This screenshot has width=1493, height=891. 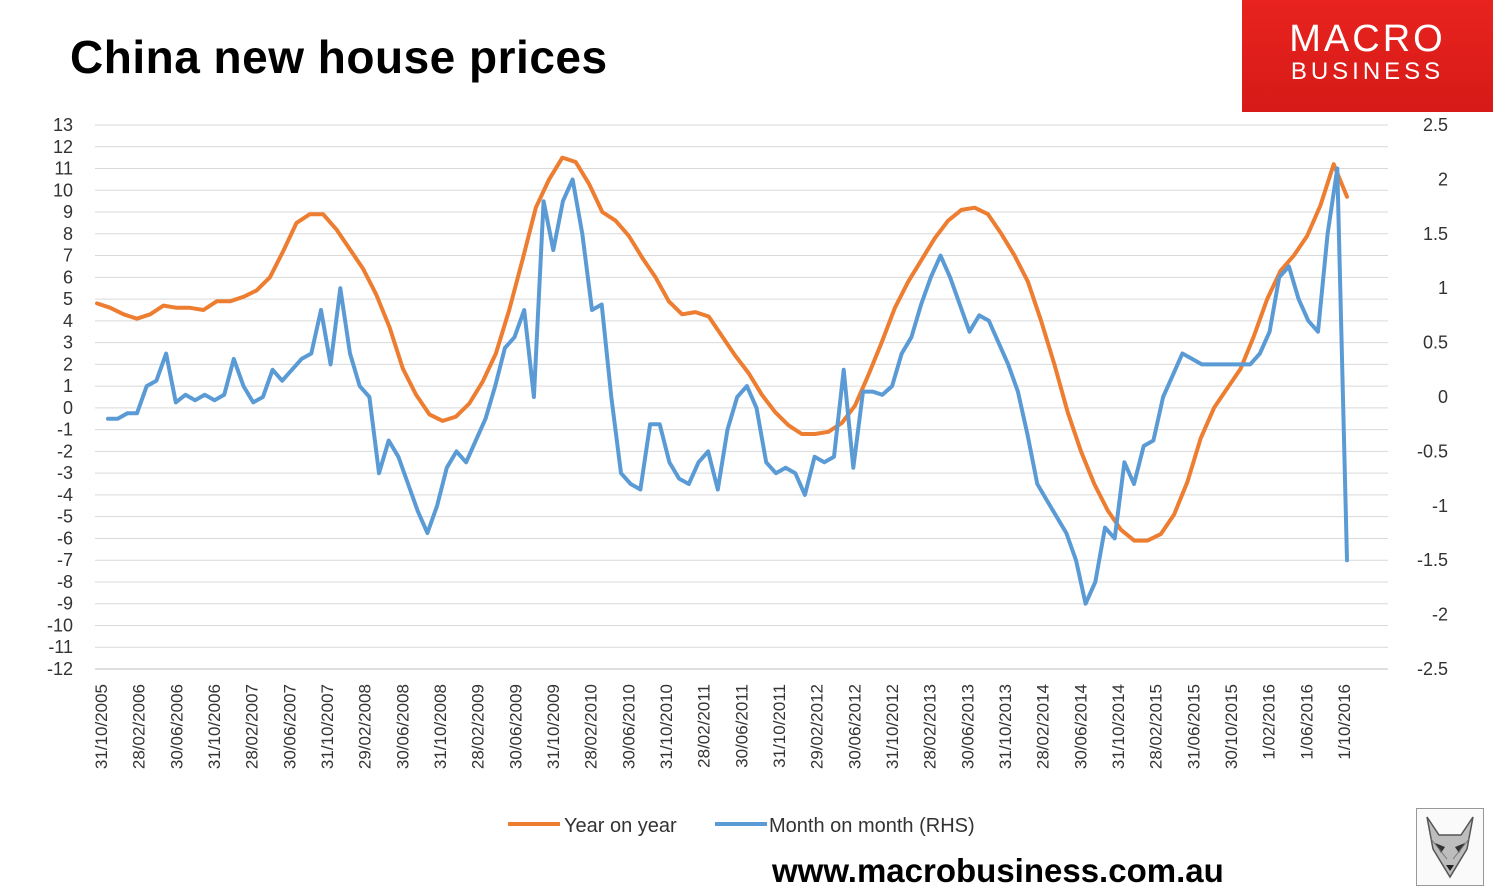 What do you see at coordinates (1432, 397) in the screenshot?
I see `right-axis-ticks: 2.5 2 1.5 1 0.5 0 -0.5 -1 -1.5 -2 -2.5` at bounding box center [1432, 397].